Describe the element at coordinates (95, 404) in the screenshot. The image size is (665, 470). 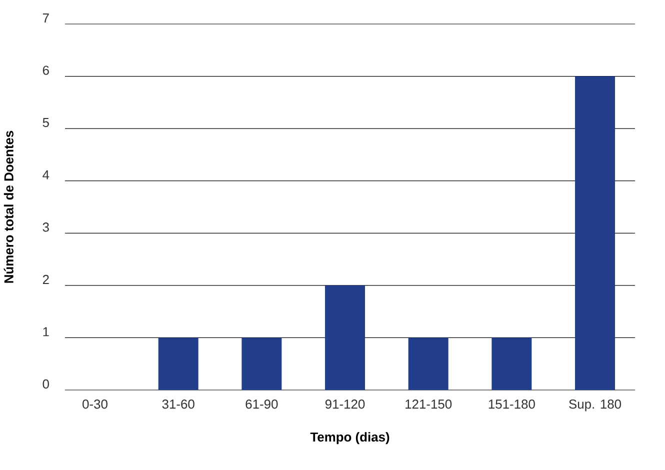
I see `x-tick-label: 0-30` at that location.